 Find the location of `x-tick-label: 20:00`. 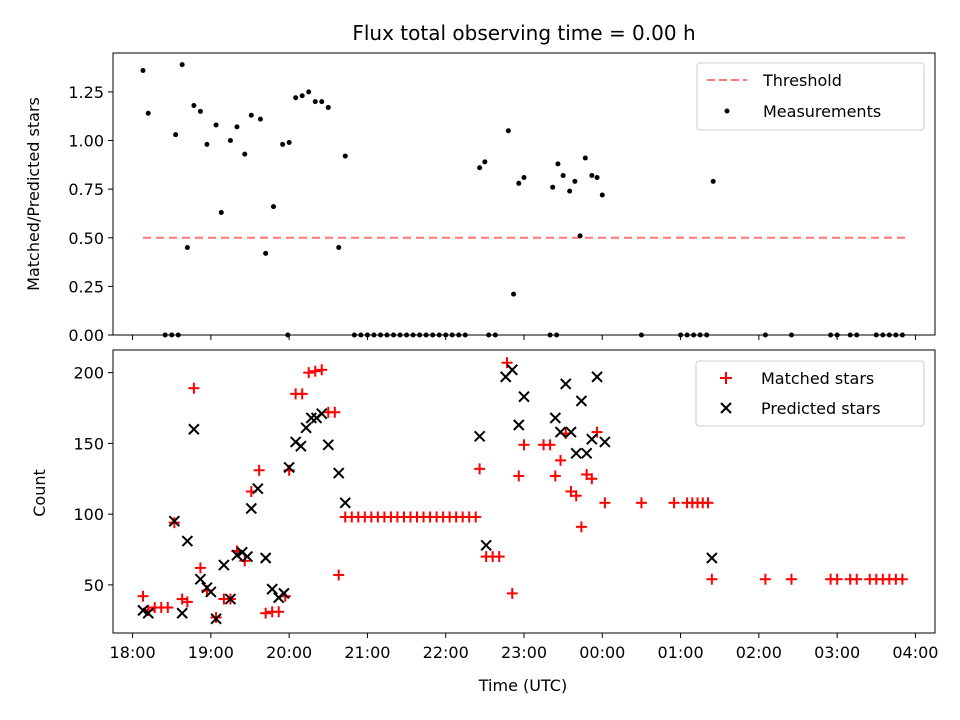

x-tick-label: 20:00 is located at coordinates (289, 652).